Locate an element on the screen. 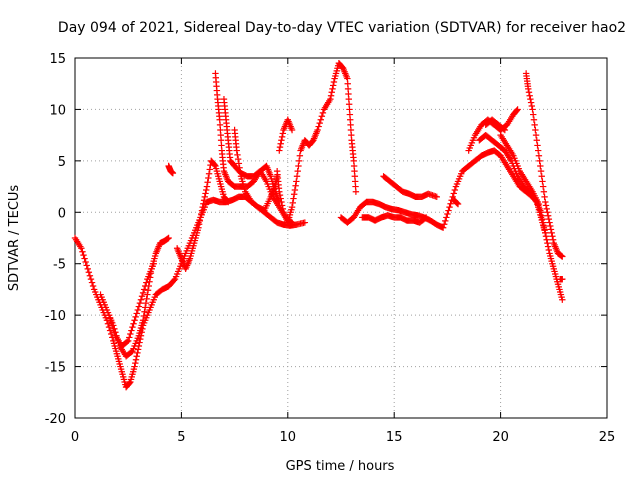  x-tick-label: 15 is located at coordinates (394, 437).